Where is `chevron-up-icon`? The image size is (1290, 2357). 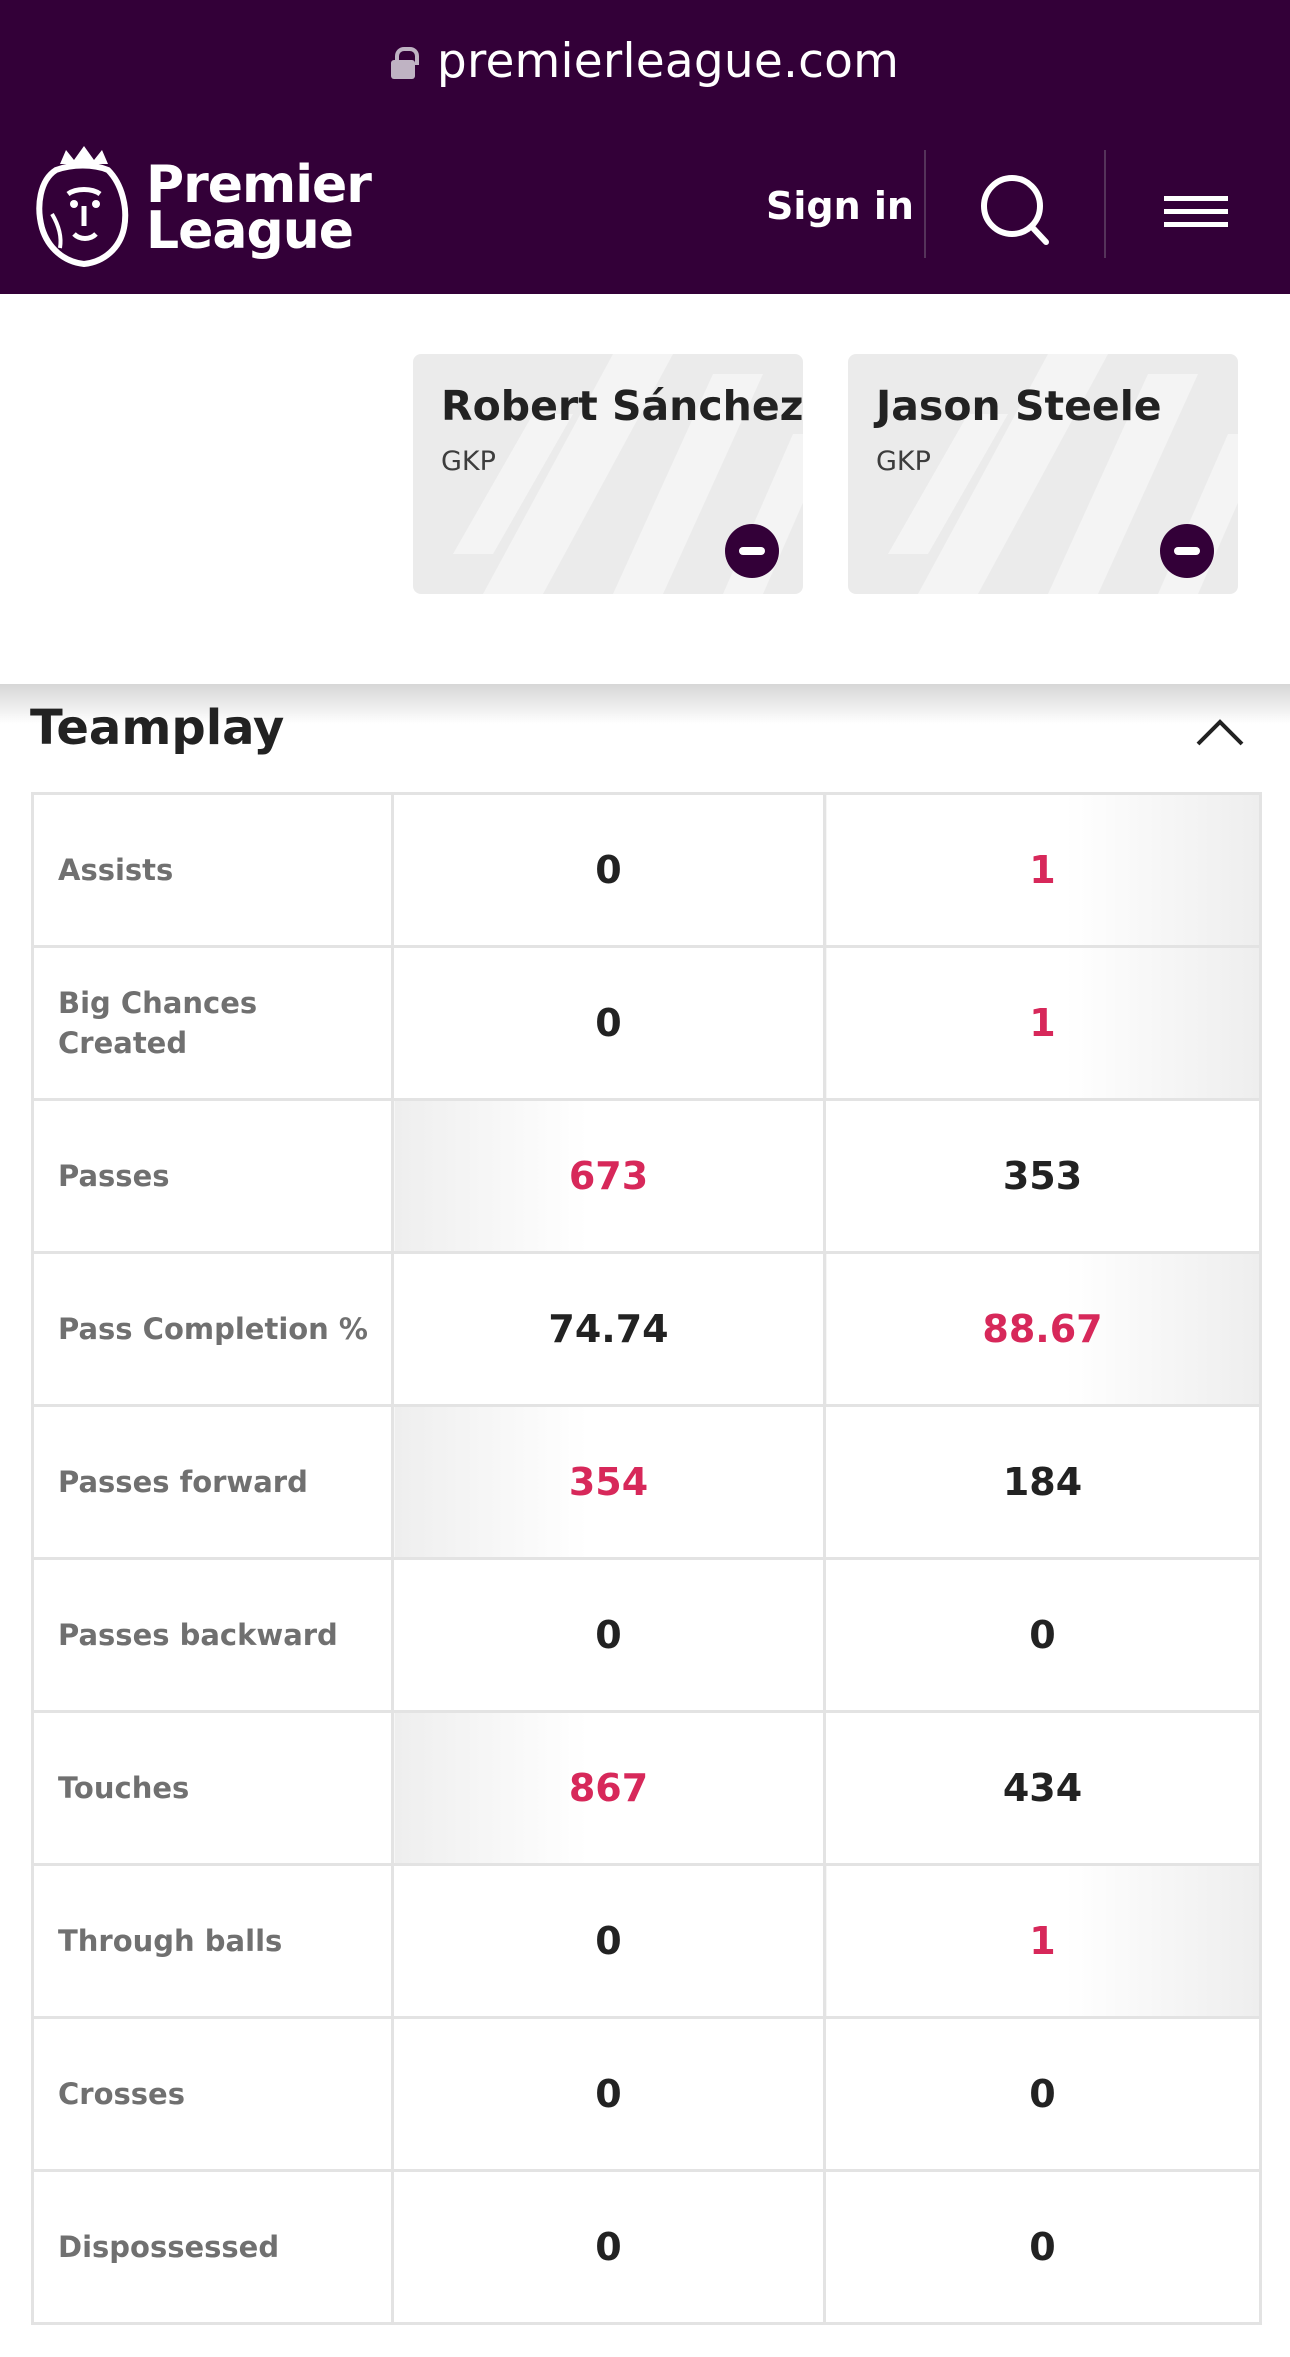
chevron-up-icon is located at coordinates (1220, 732).